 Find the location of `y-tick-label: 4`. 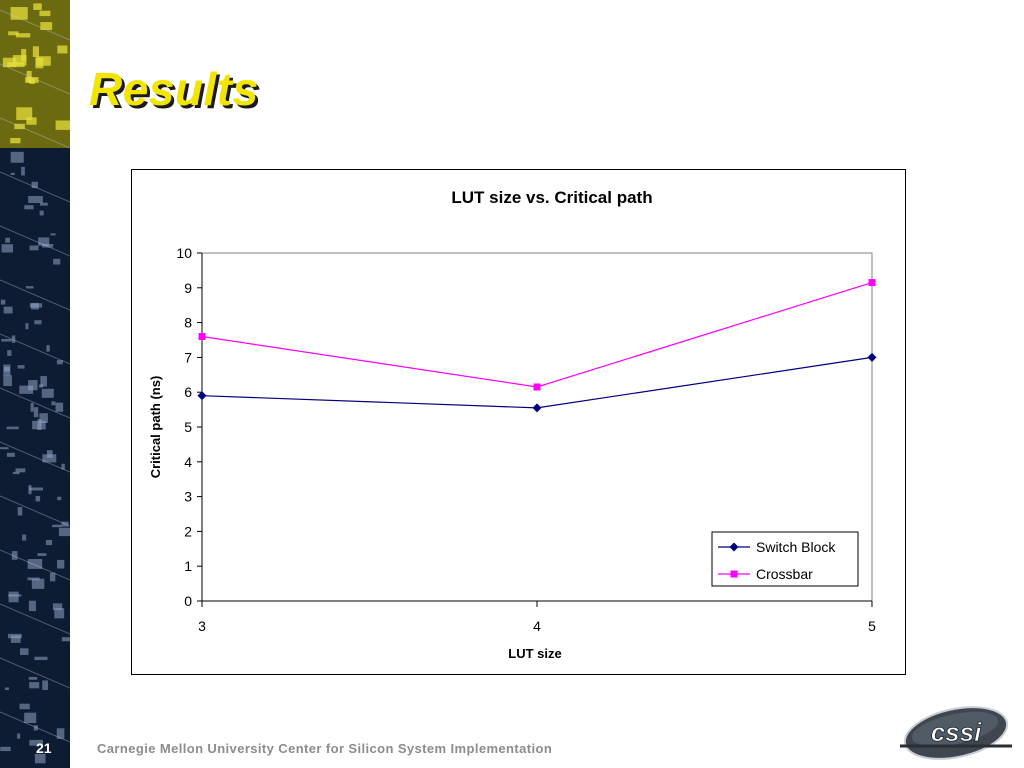

y-tick-label: 4 is located at coordinates (188, 462).